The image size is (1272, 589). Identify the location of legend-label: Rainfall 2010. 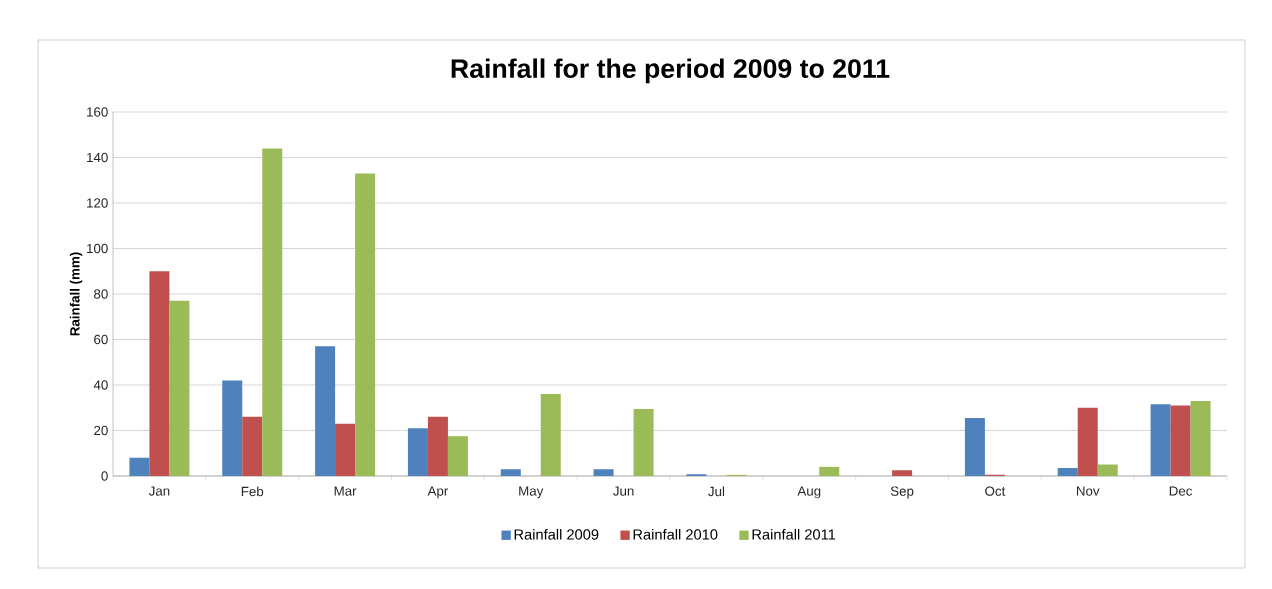
(675, 534).